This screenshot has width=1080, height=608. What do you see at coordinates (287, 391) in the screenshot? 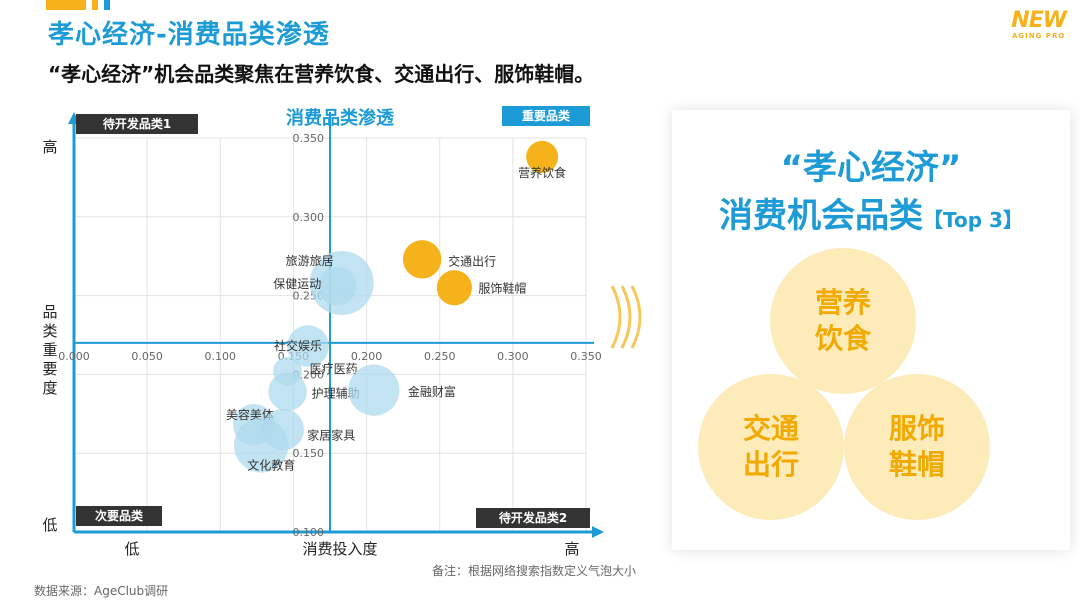
I see `bubble-护理辅助` at bounding box center [287, 391].